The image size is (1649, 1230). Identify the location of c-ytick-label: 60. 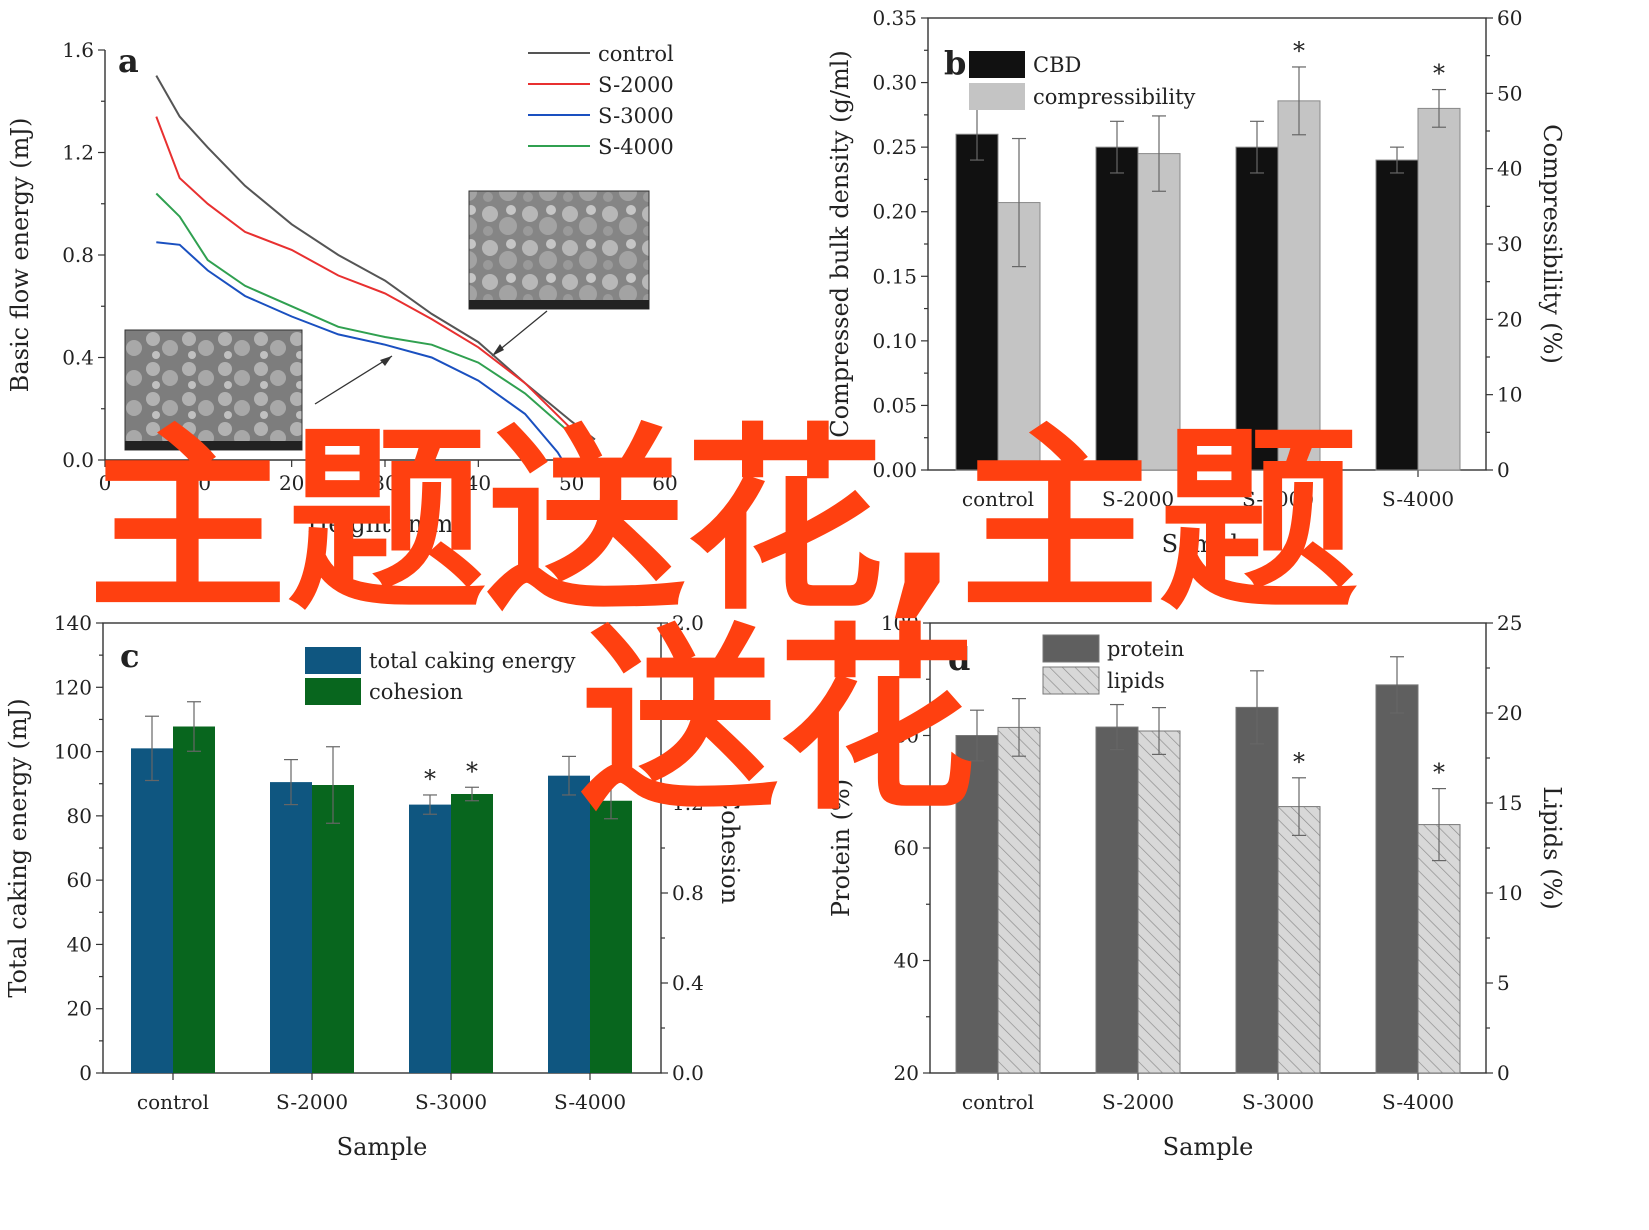
(79, 880).